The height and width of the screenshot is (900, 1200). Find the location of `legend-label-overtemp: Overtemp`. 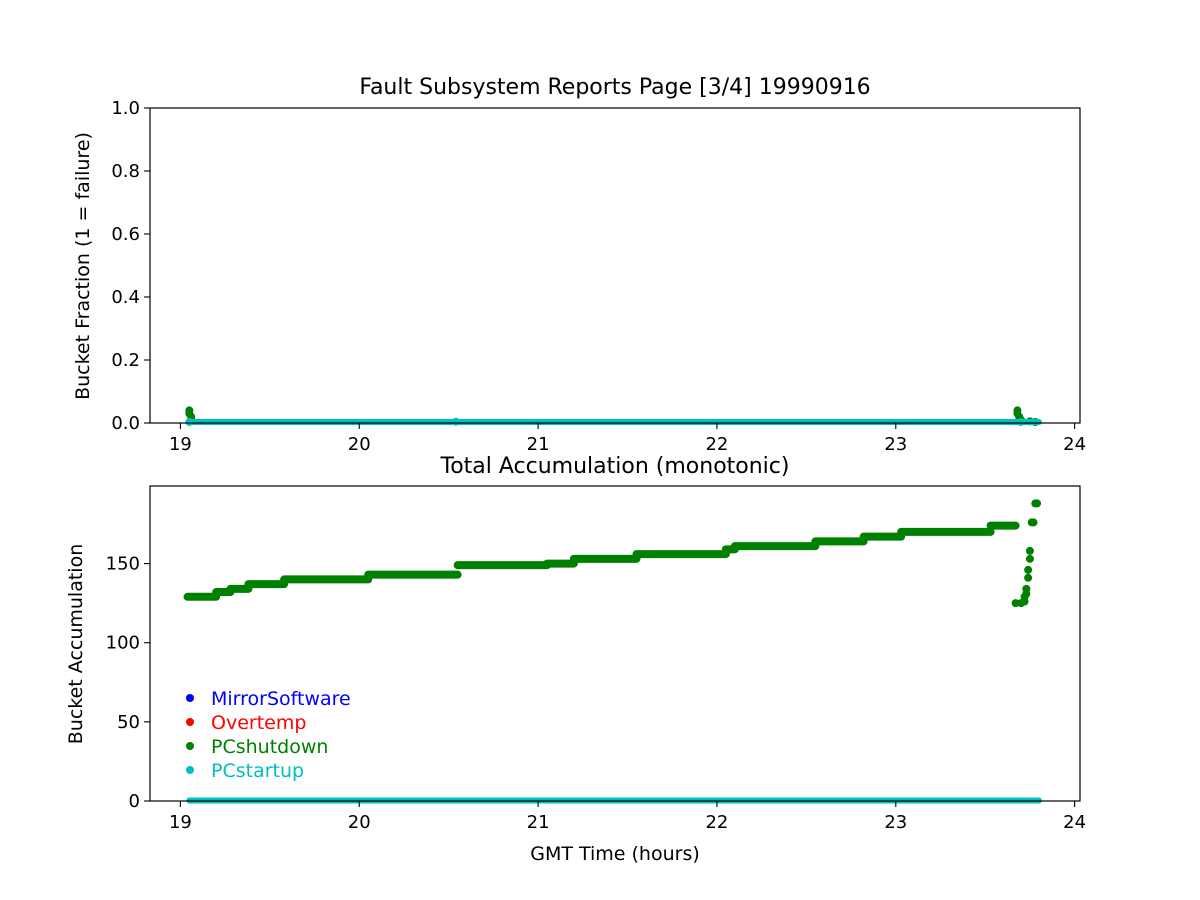

legend-label-overtemp: Overtemp is located at coordinates (258, 723).